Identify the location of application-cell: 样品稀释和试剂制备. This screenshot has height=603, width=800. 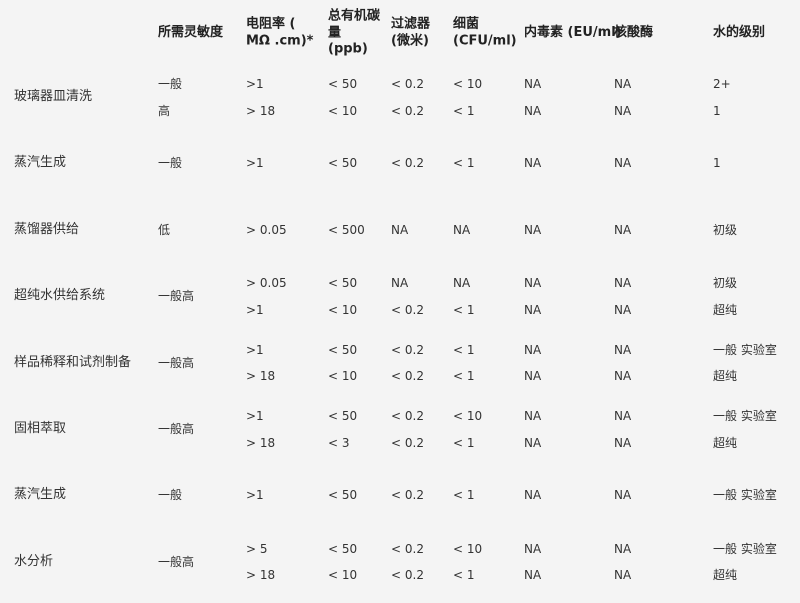
(73, 362).